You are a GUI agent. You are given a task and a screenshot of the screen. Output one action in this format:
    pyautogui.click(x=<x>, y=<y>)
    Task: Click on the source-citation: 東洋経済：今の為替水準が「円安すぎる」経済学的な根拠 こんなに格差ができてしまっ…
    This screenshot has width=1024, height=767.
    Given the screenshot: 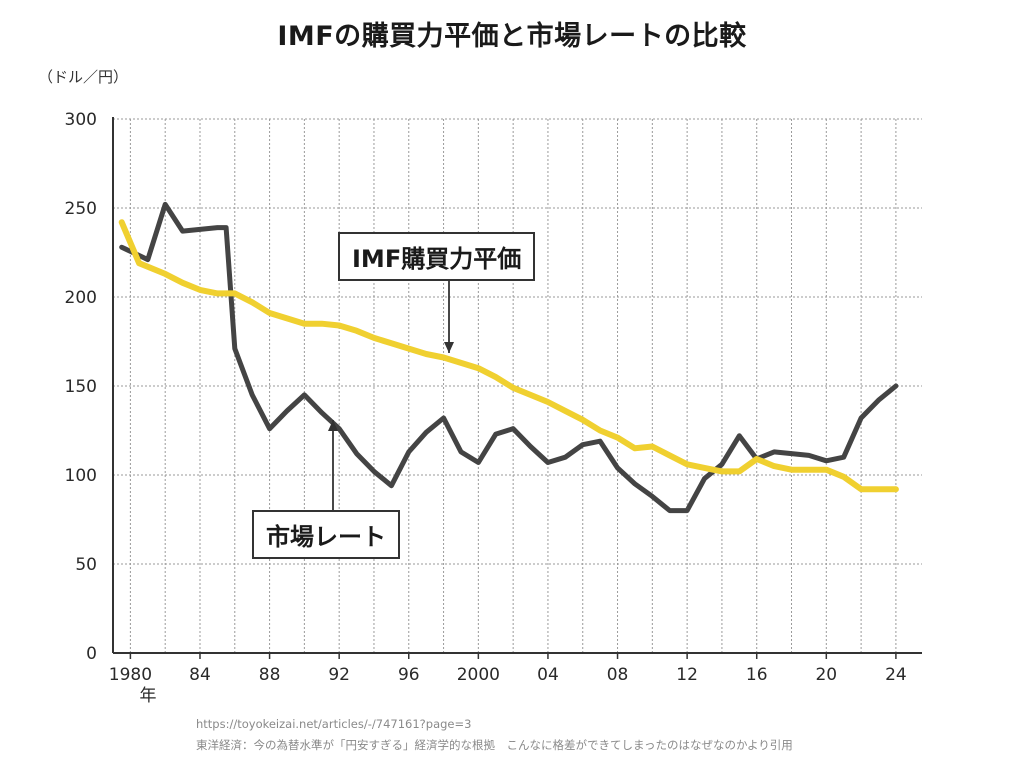 What is the action you would take?
    pyautogui.click(x=494, y=745)
    